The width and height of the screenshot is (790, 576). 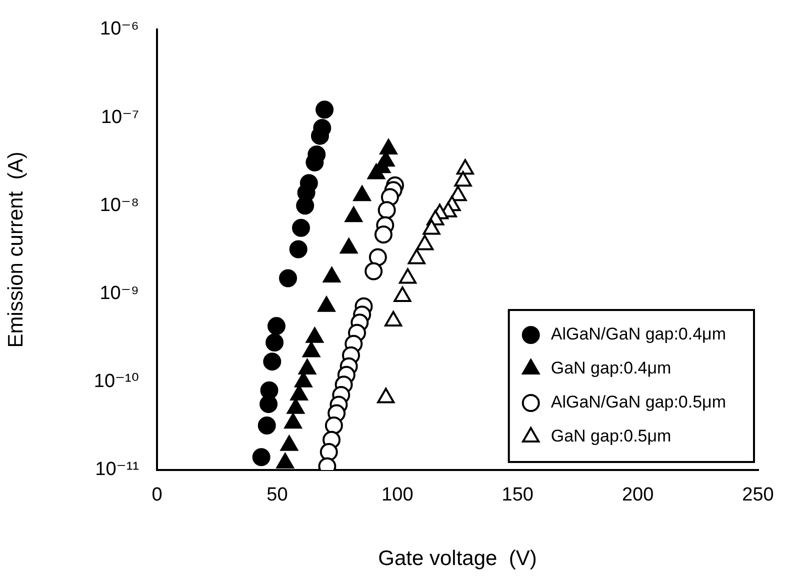 What do you see at coordinates (119, 293) in the screenshot?
I see `y-tick-label: 10⁻⁹` at bounding box center [119, 293].